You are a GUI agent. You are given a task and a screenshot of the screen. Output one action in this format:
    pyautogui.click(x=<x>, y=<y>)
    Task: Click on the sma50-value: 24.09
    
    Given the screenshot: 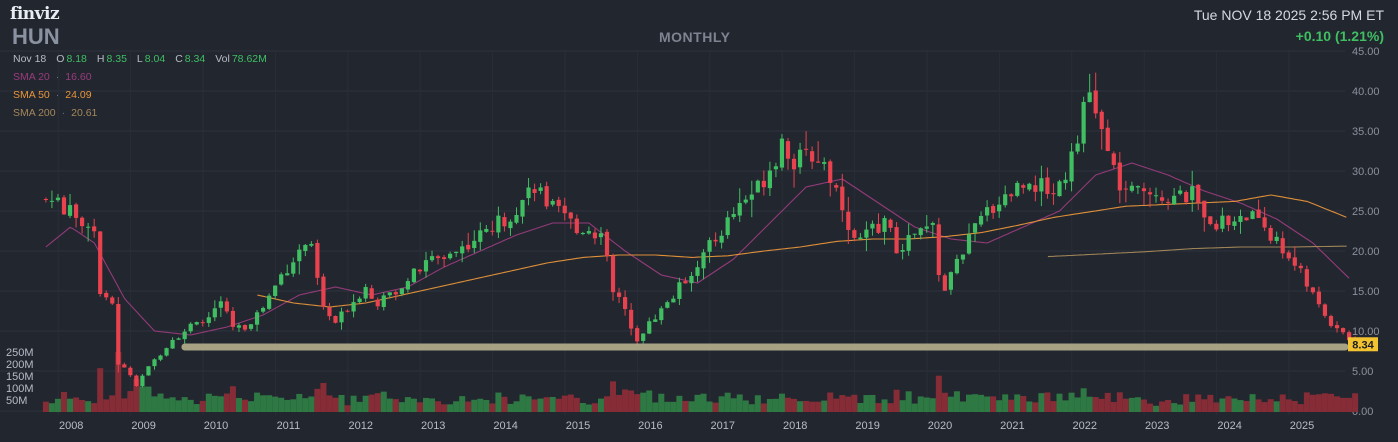 What is the action you would take?
    pyautogui.click(x=78, y=95)
    